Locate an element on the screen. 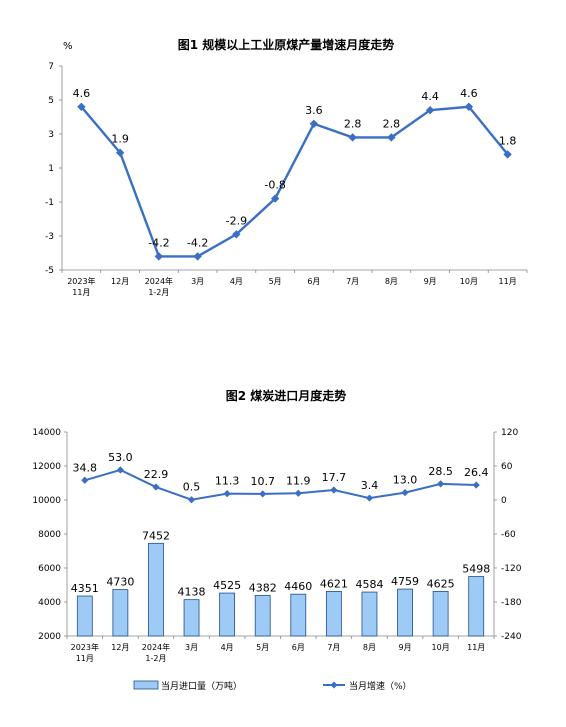 The width and height of the screenshot is (566, 727). chart2-line-series is located at coordinates (280, 485).